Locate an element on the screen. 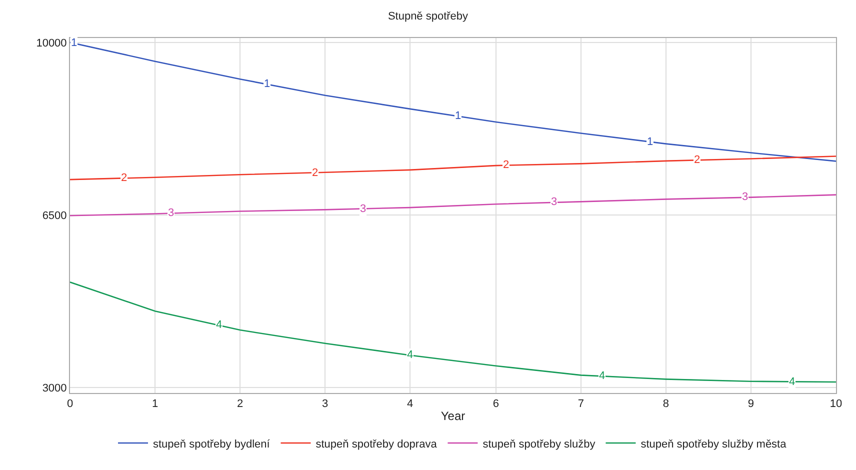 The height and width of the screenshot is (470, 856). x-tick-label: 7 is located at coordinates (581, 404).